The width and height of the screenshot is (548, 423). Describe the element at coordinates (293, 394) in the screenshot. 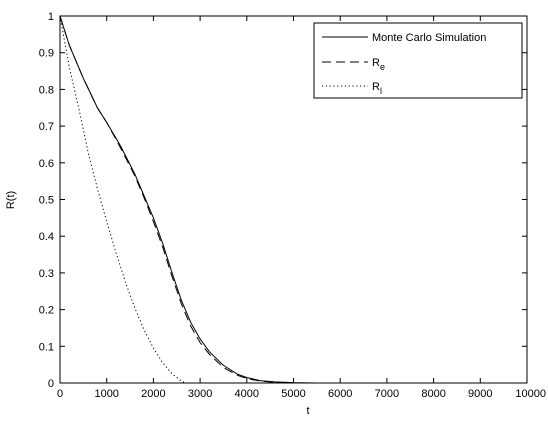

I see `x-tick-label: 5000` at that location.